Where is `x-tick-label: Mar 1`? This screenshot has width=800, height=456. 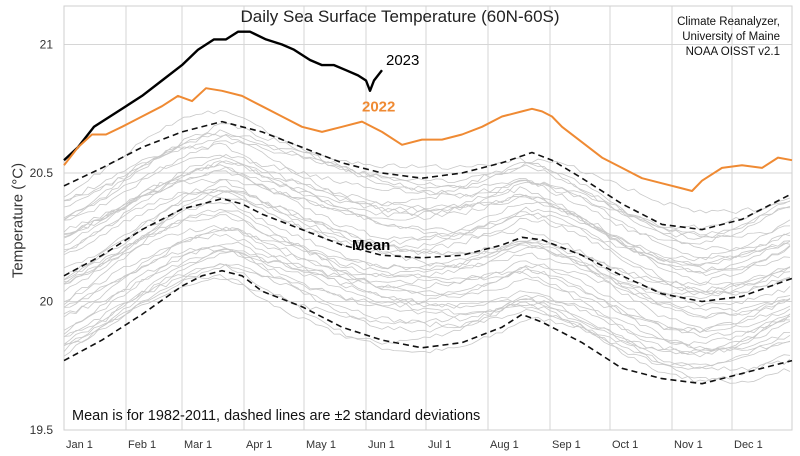 x-tick-label: Mar 1 is located at coordinates (198, 445).